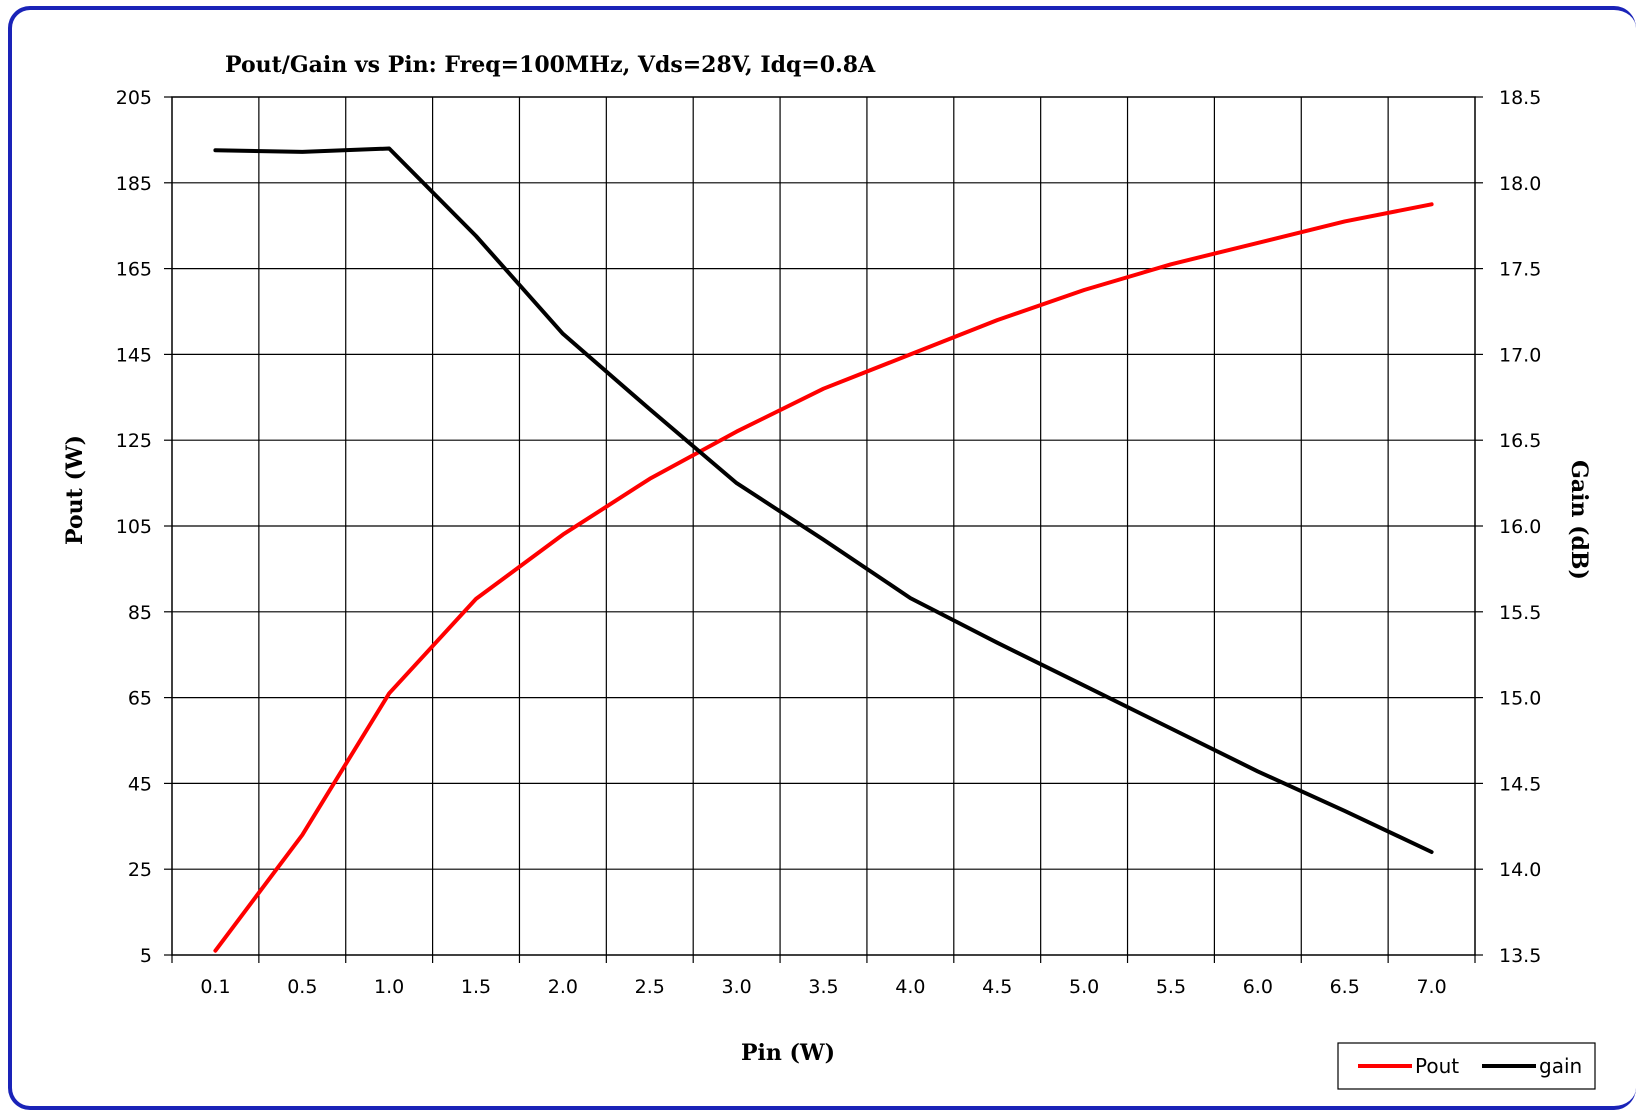 This screenshot has width=1644, height=1118. Describe the element at coordinates (1520, 613) in the screenshot. I see `right-tick-label: 15.5` at that location.